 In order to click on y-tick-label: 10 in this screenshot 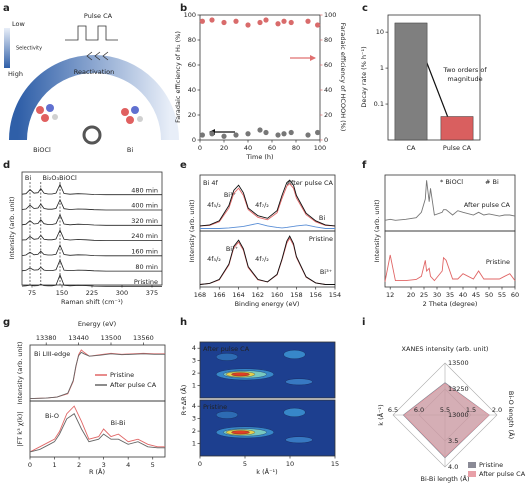, I will do `click(380, 32)`.